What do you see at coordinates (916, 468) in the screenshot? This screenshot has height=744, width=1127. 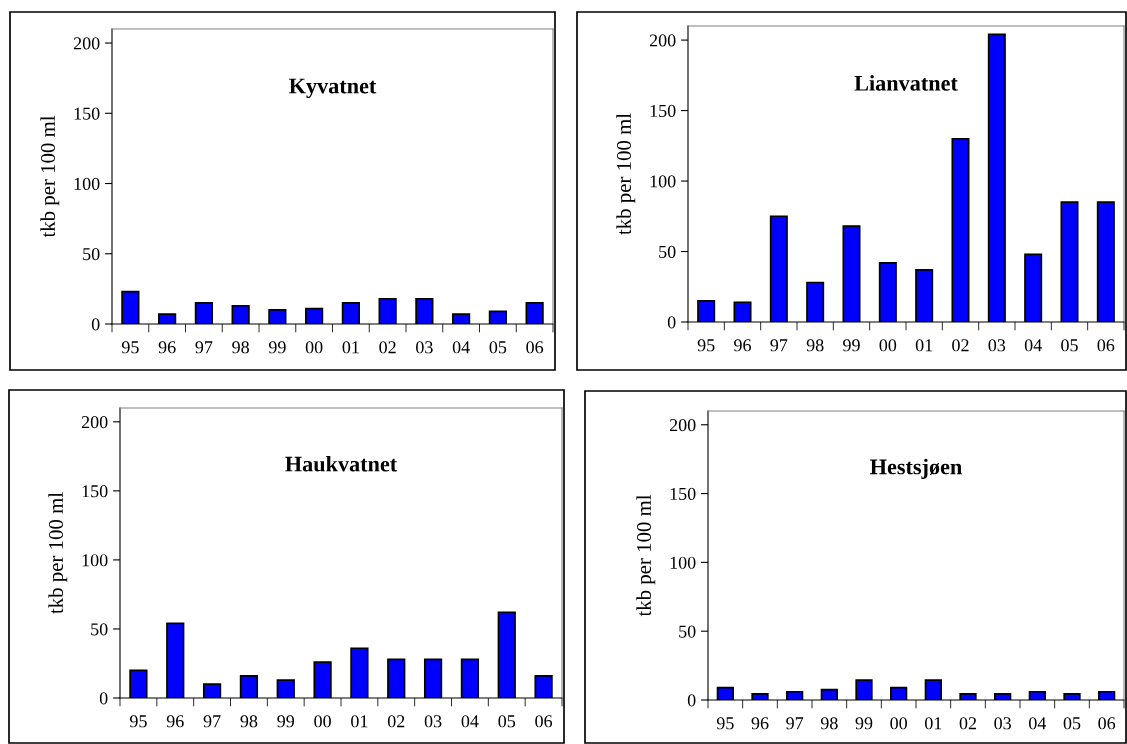 I see `text: Hestsjøen` at bounding box center [916, 468].